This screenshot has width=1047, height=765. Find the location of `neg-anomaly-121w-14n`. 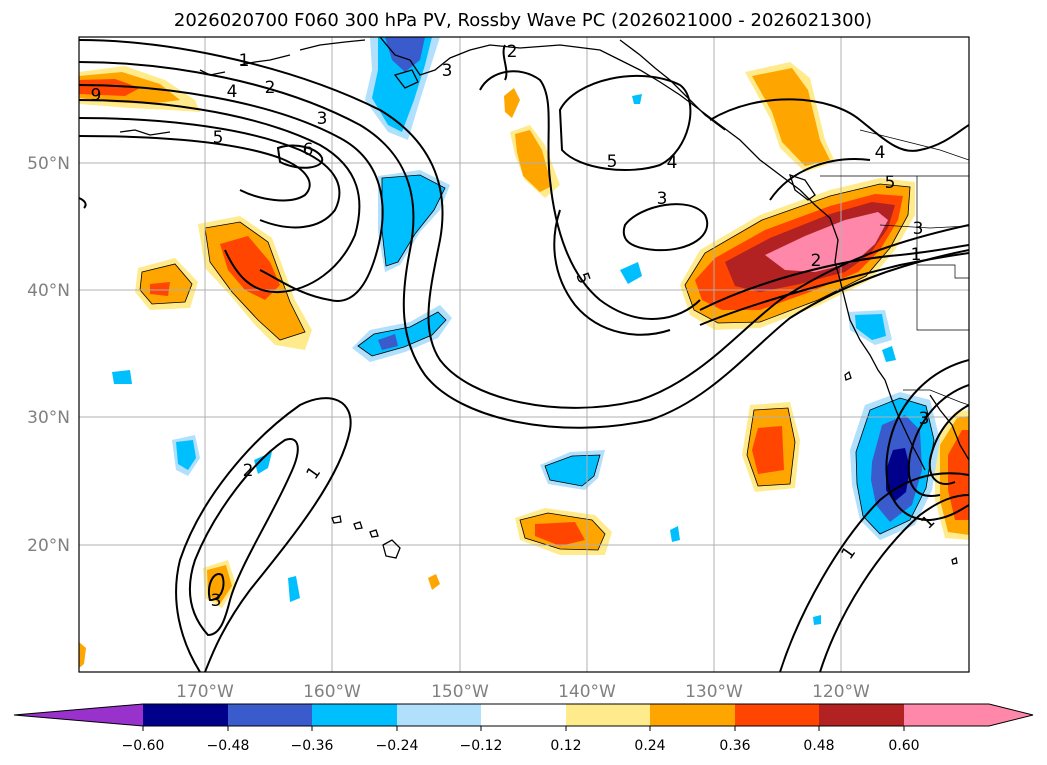

neg-anomaly-121w-14n is located at coordinates (817, 620).